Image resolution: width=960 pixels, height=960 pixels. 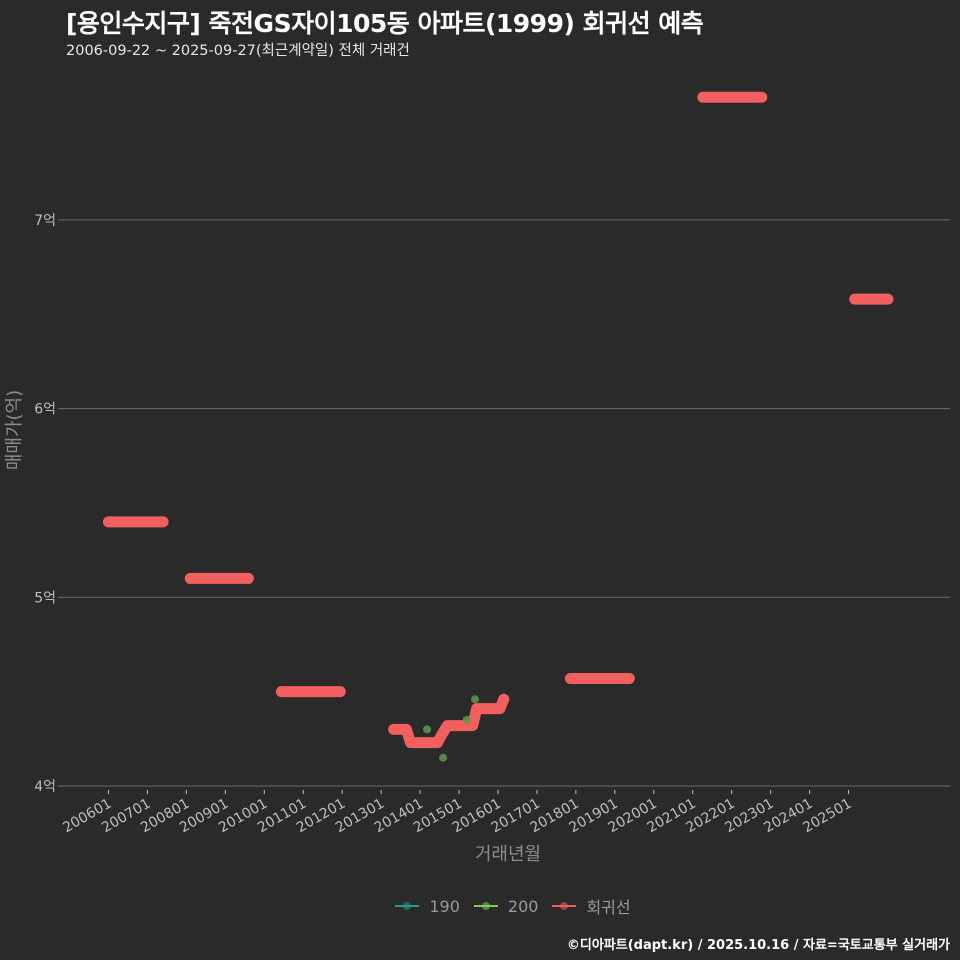 I want to click on y-tick-label: 4억, so click(x=45, y=787).